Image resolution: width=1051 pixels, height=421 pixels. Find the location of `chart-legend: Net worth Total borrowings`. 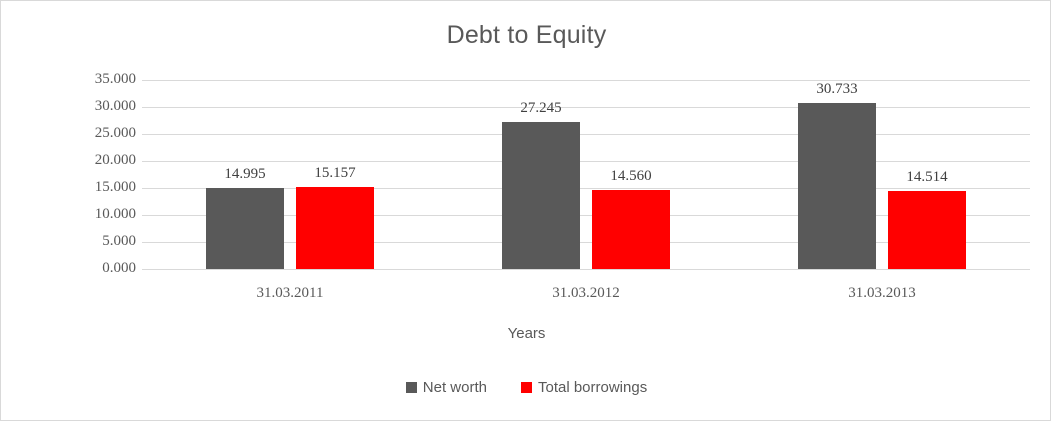

chart-legend: Net worth Total borrowings is located at coordinates (525, 387).